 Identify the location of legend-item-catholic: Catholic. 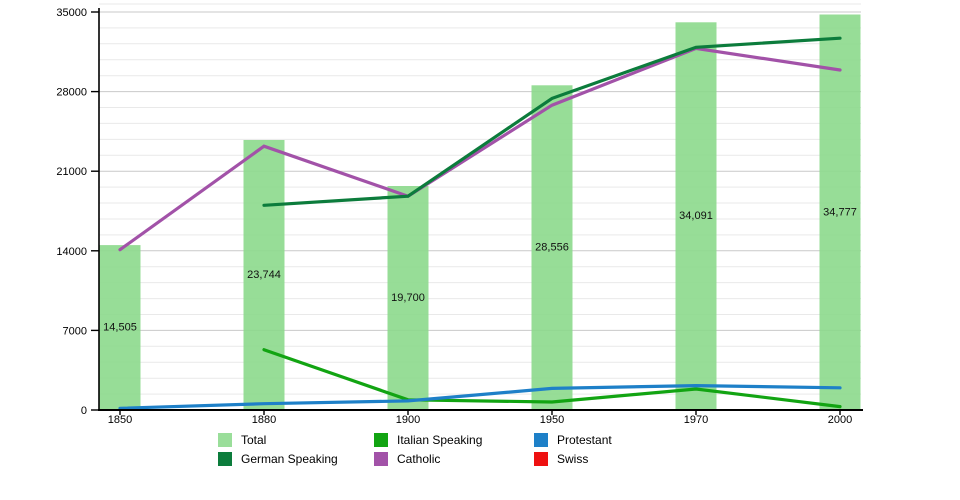
(454, 458).